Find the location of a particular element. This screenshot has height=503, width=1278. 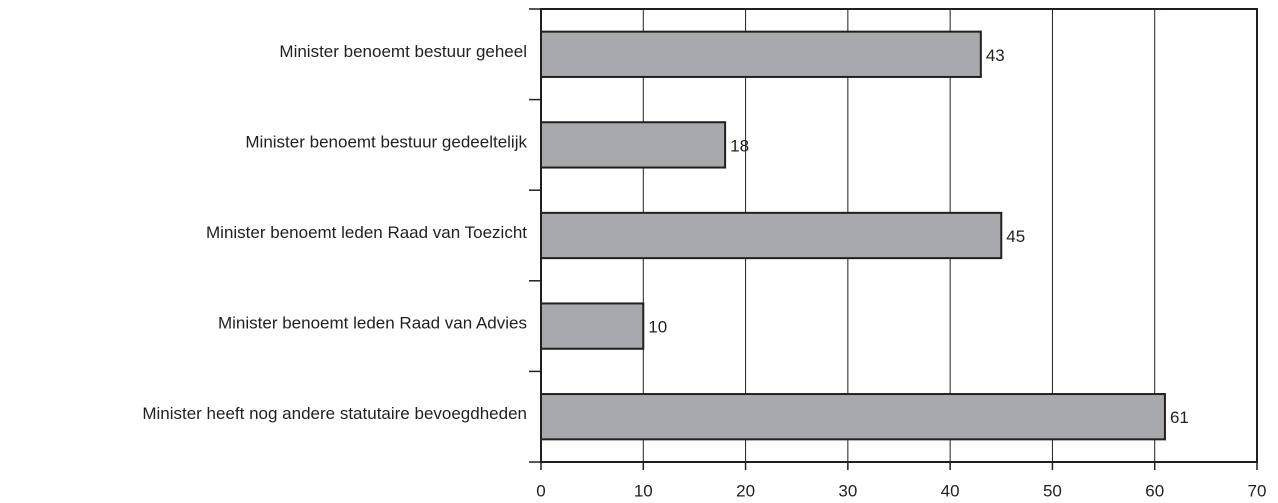

y-tick-label: Minister benoemt leden Raad van Advies is located at coordinates (372, 323).